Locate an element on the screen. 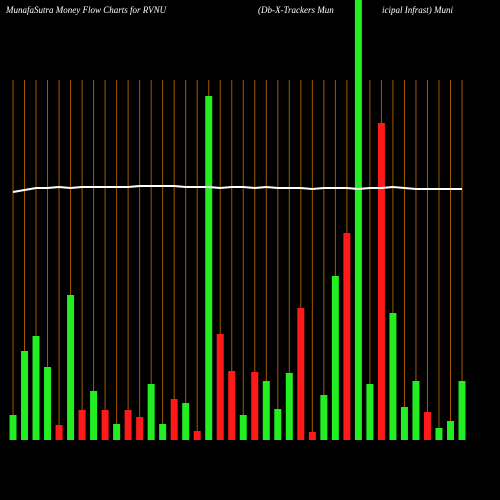 The image size is (500, 500). chart-title: icipal Infrast) Muni is located at coordinates (417, 10).